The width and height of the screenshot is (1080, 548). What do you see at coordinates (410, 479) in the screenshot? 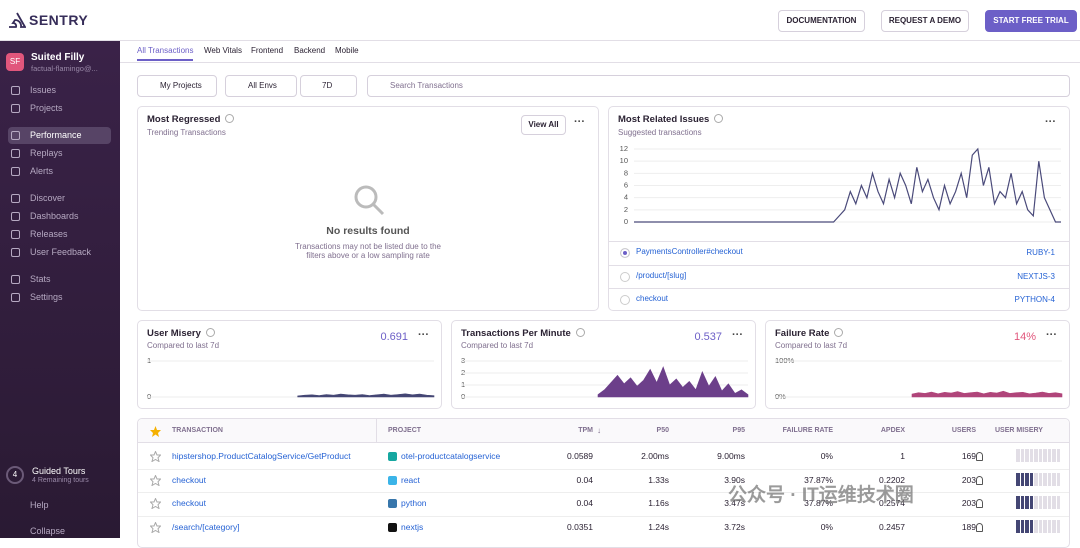
I see `cell: react` at bounding box center [410, 479].